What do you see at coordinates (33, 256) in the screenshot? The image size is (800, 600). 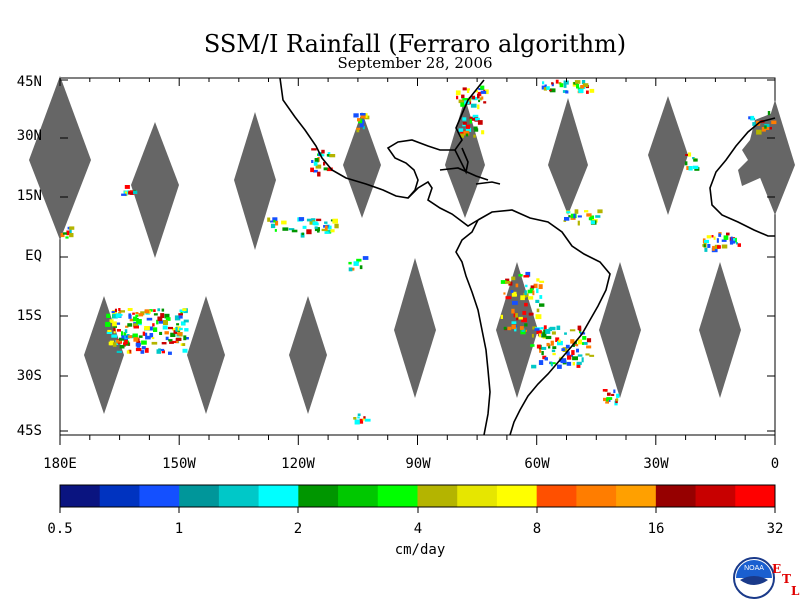 I see `lat-label-eq: EQ` at bounding box center [33, 256].